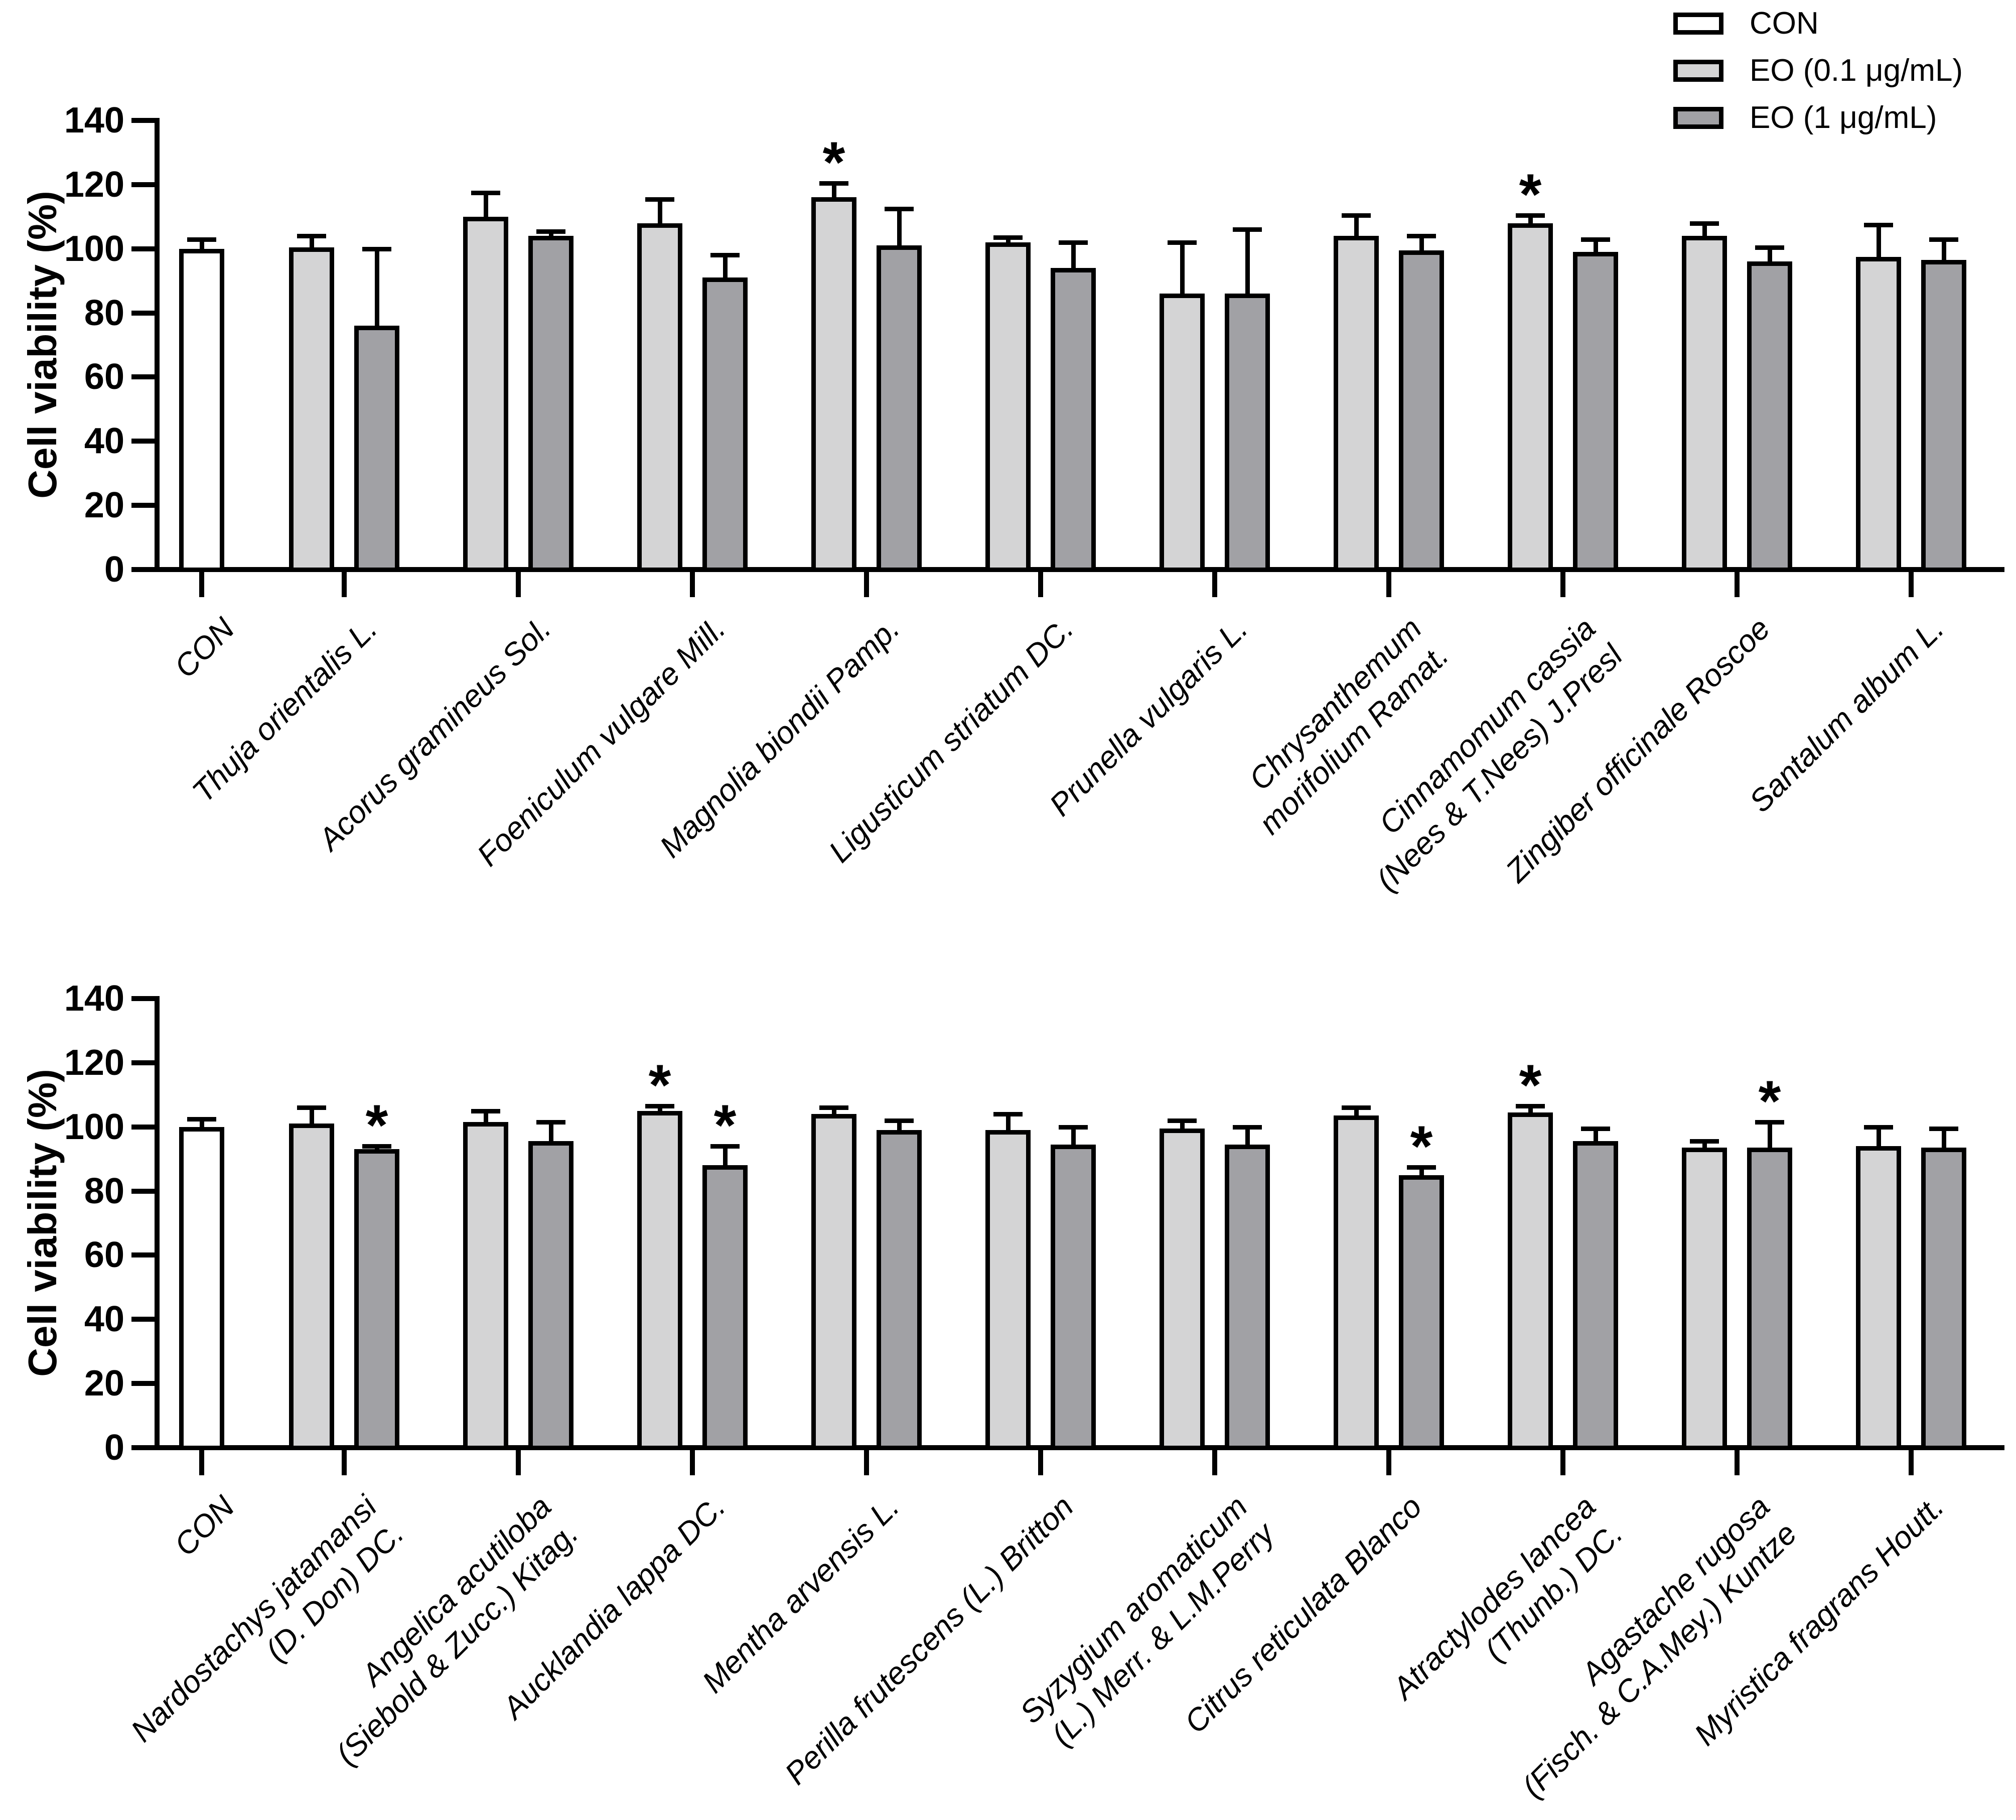 The width and height of the screenshot is (2016, 1820). I want to click on y-axis-title: Cell viability (%), so click(42, 1223).